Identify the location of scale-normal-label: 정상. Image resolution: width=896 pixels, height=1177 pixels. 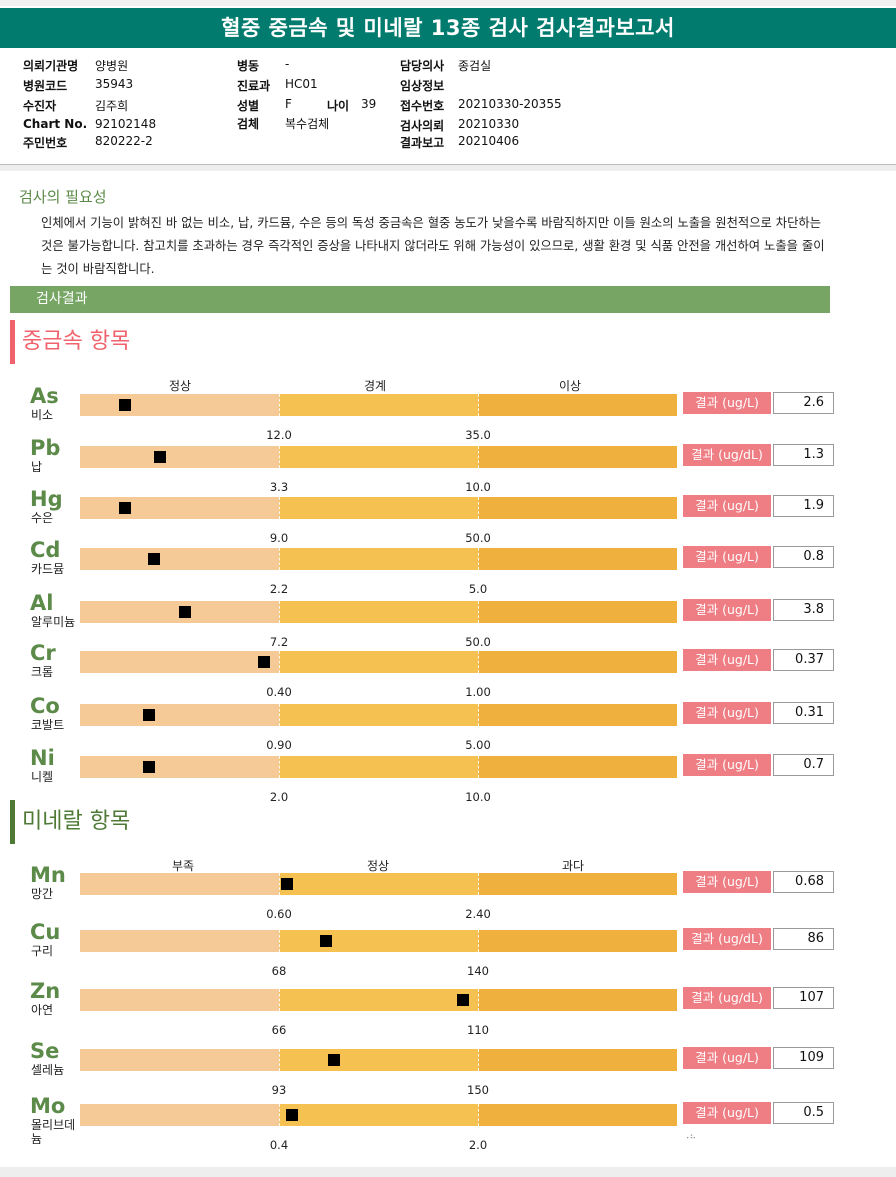
(180, 386).